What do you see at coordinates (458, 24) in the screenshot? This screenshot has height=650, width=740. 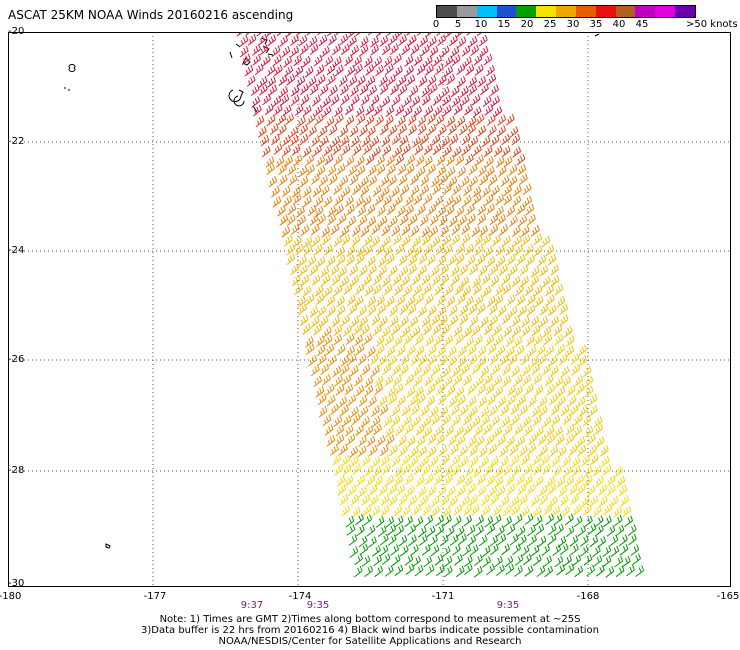 I see `legend-label: 5` at bounding box center [458, 24].